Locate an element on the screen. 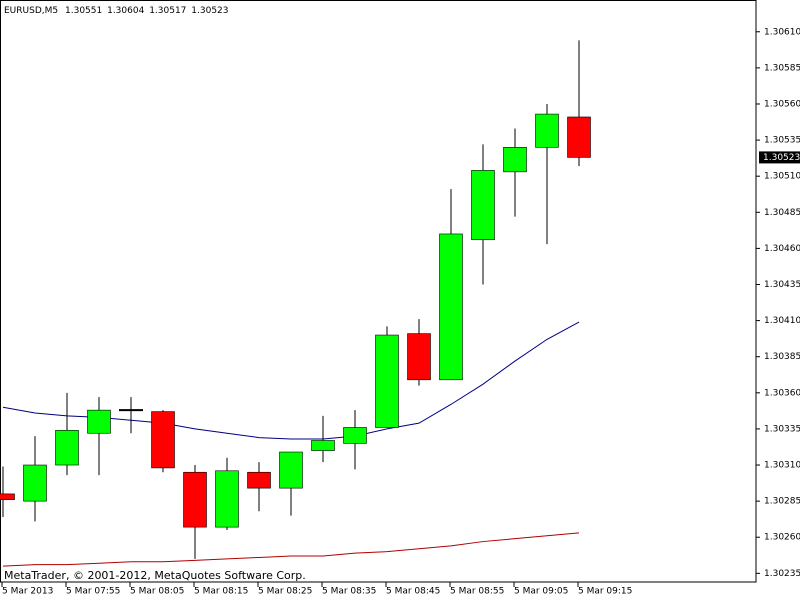 The height and width of the screenshot is (600, 800). y-tick-label: 1.30385 is located at coordinates (782, 357).